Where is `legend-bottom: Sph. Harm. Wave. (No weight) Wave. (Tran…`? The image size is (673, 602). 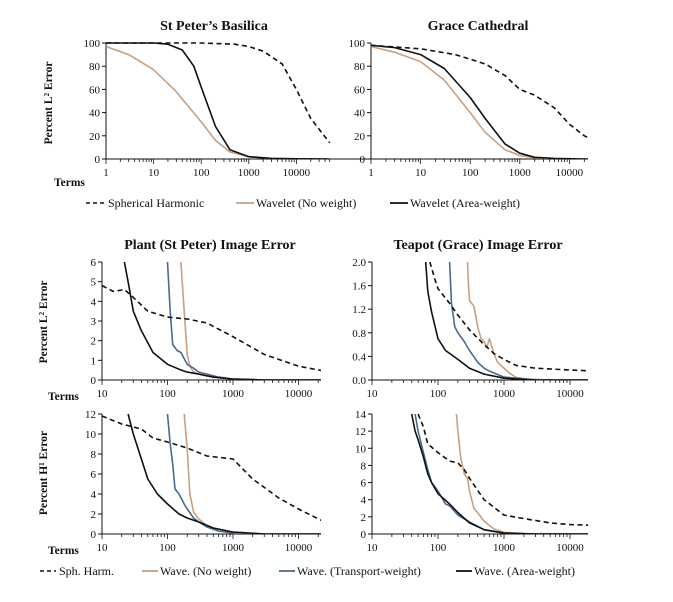 legend-bottom: Sph. Harm. Wave. (No weight) Wave. (Tran… is located at coordinates (307, 571).